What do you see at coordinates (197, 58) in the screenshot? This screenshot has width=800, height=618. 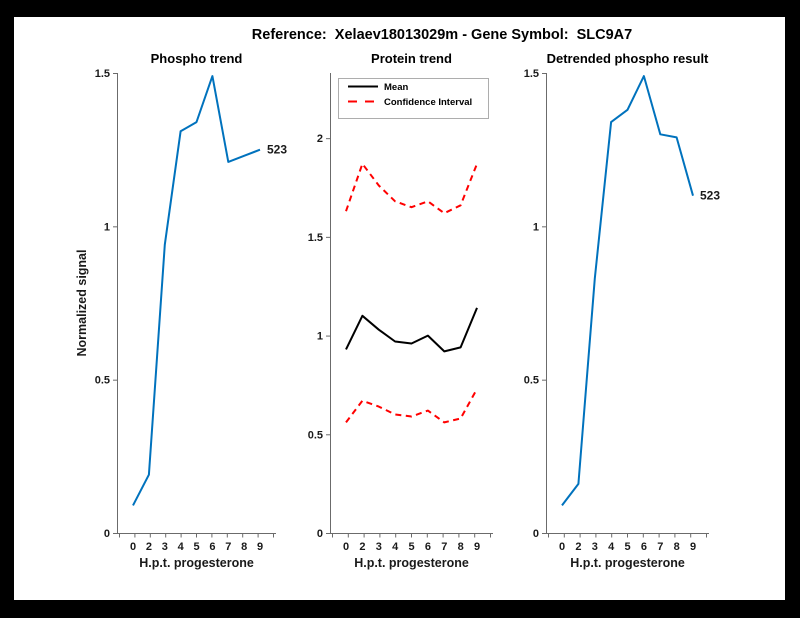 I see `subplot-title: Phospho trend` at bounding box center [197, 58].